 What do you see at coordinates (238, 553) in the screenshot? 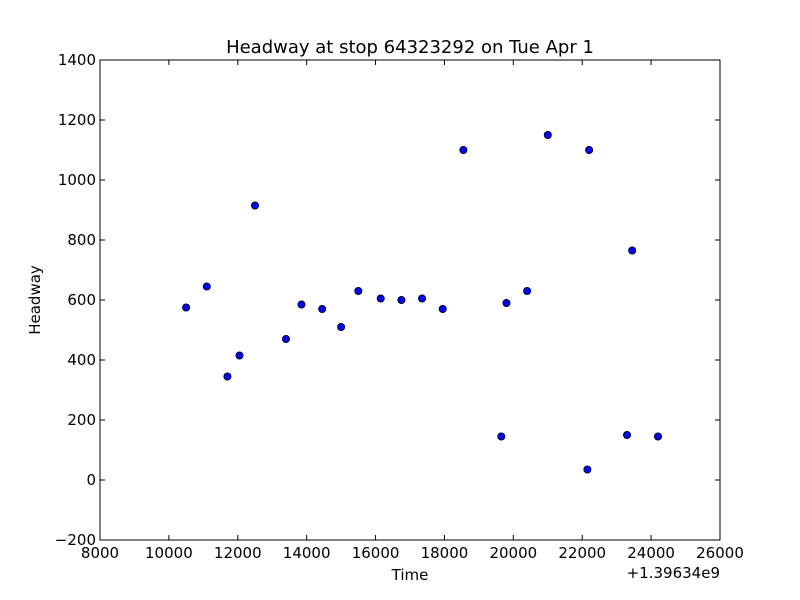
I see `x-tick-label: 12000` at bounding box center [238, 553].